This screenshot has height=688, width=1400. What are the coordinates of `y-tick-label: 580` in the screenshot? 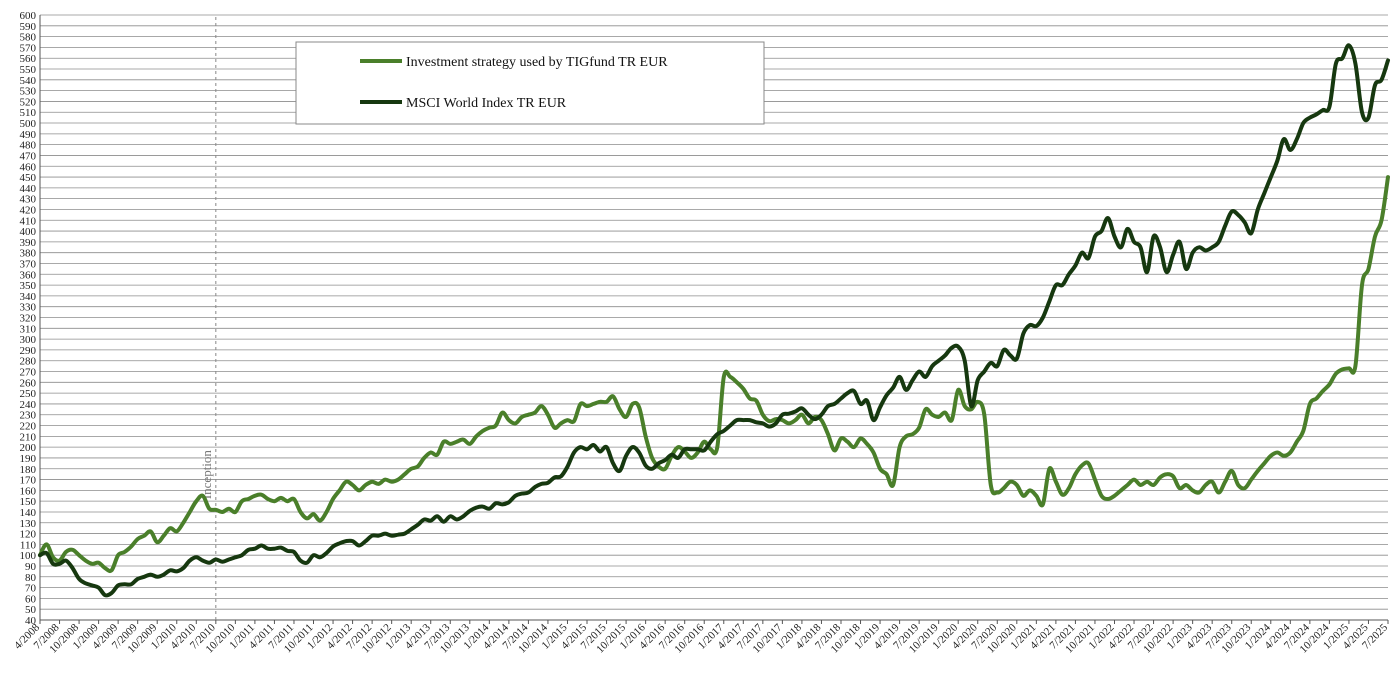 It's located at (28, 38).